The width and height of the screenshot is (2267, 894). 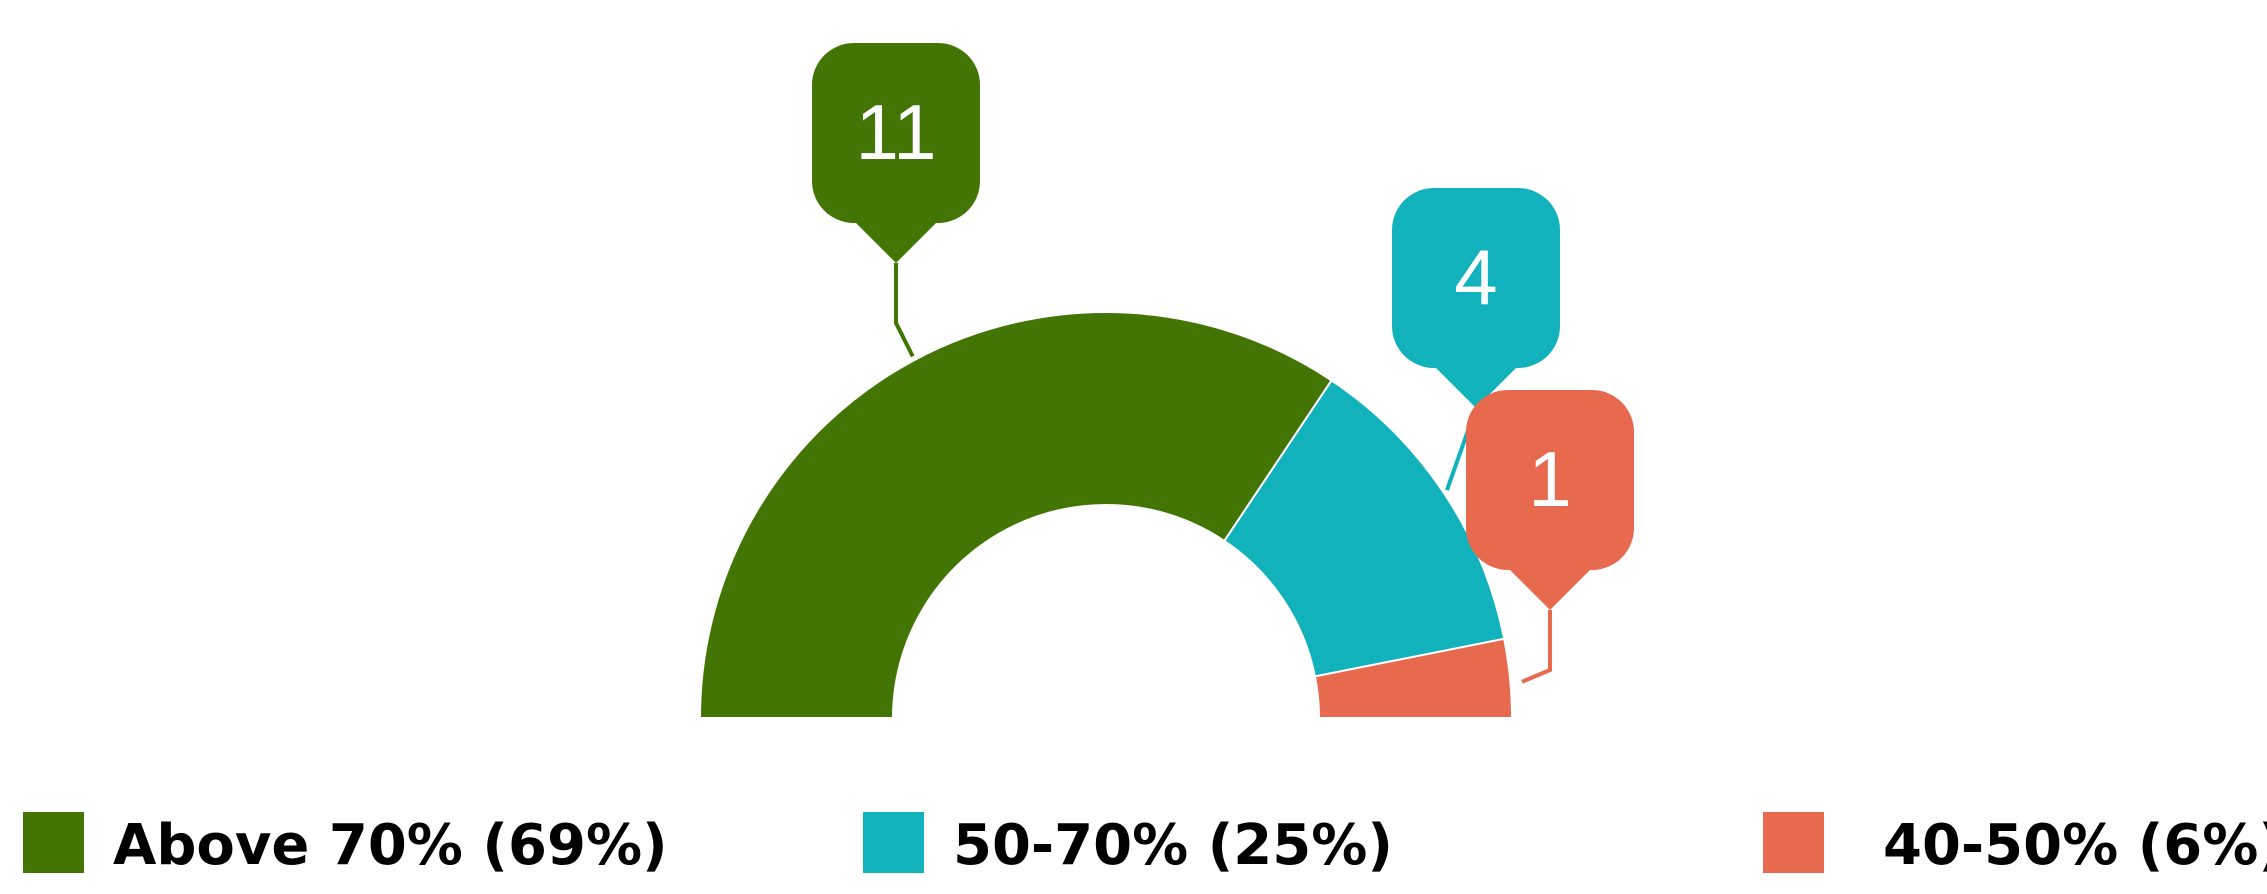 I want to click on callout-above-70: 11, so click(x=896, y=200).